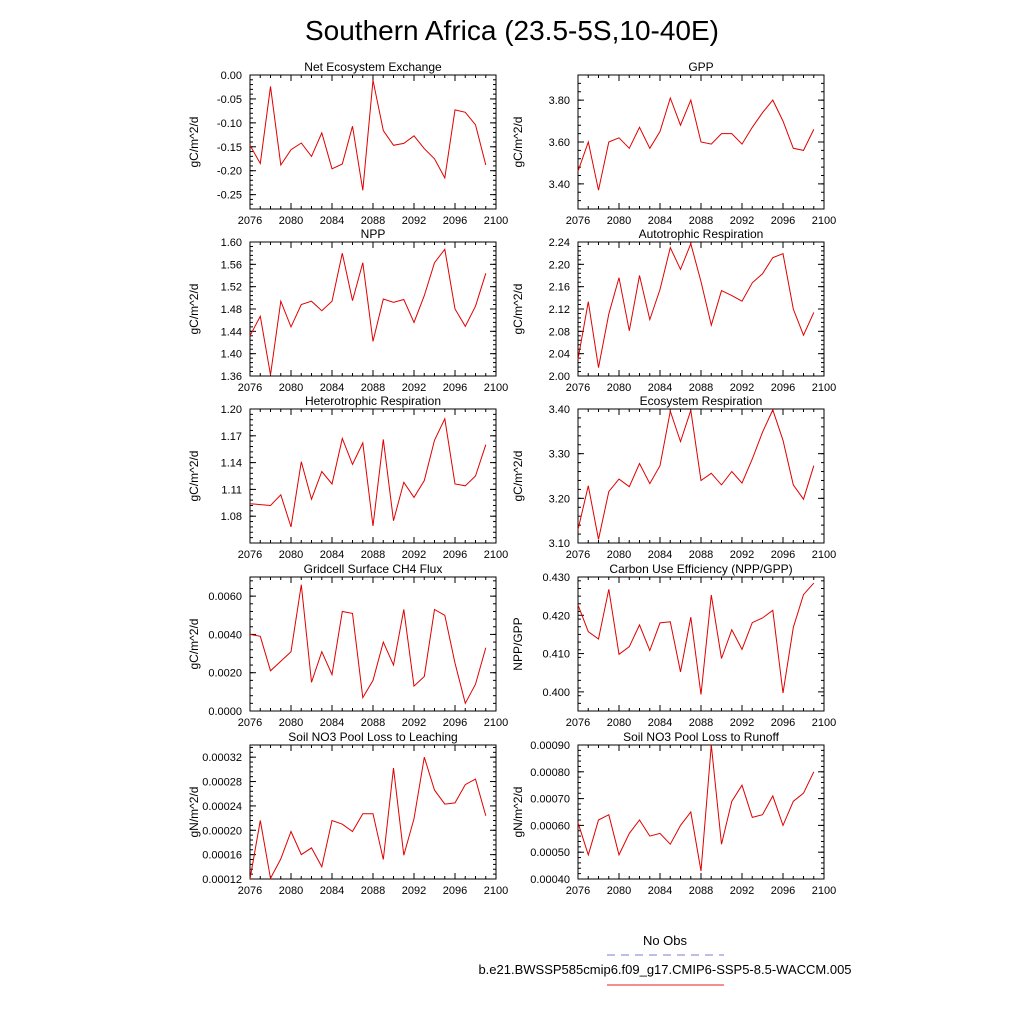 The width and height of the screenshot is (1024, 1024). What do you see at coordinates (696, 305) in the screenshot?
I see `series-line-autotrophic-respiration` at bounding box center [696, 305].